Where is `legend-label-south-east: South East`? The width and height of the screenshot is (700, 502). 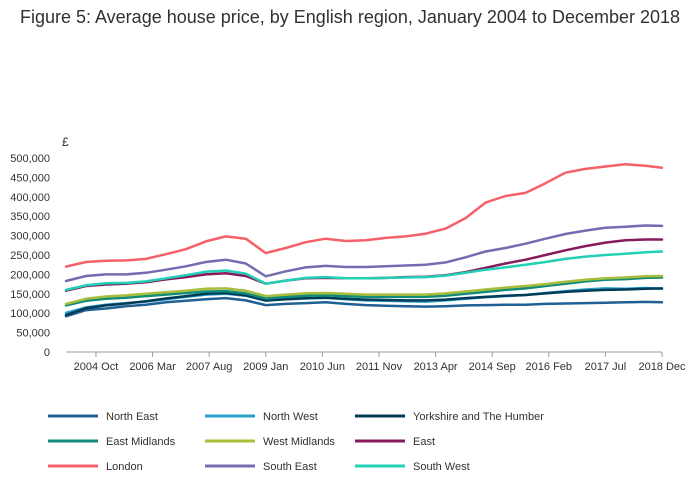 legend-label-south-east: South East is located at coordinates (290, 467).